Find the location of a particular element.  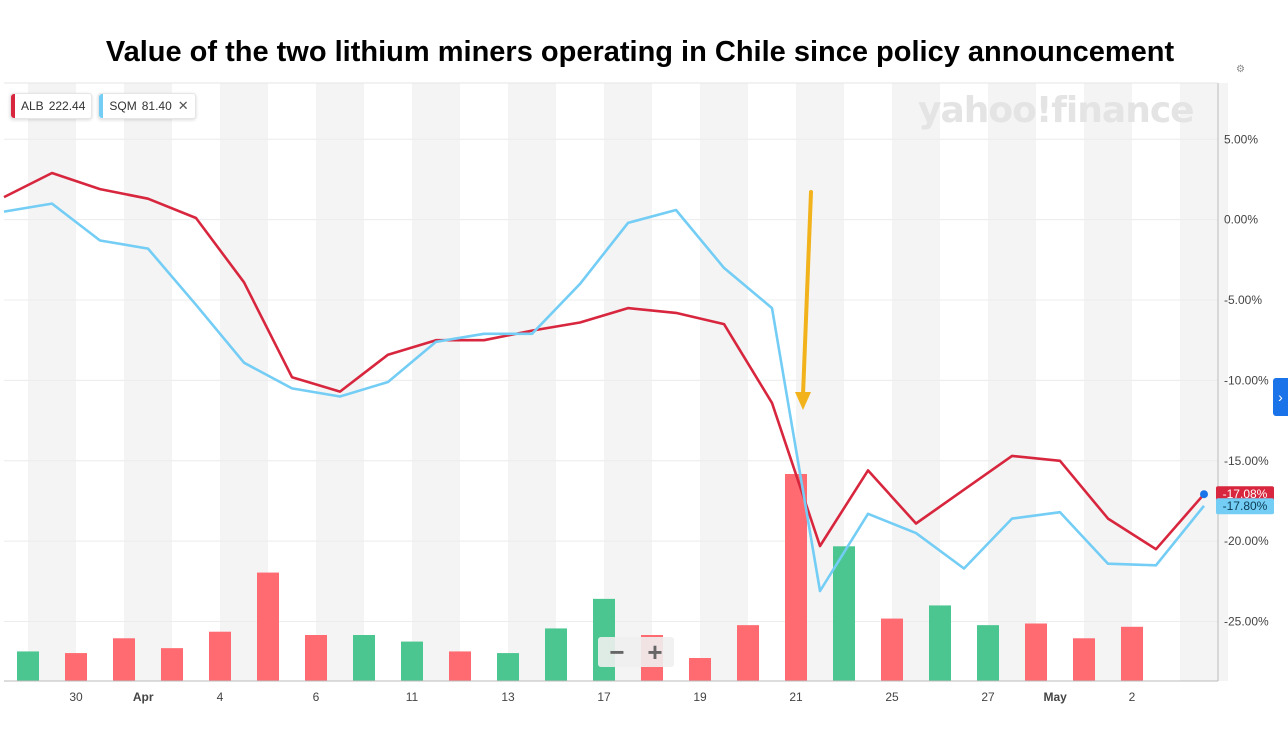

legend-symbol: SQM is located at coordinates (123, 106).